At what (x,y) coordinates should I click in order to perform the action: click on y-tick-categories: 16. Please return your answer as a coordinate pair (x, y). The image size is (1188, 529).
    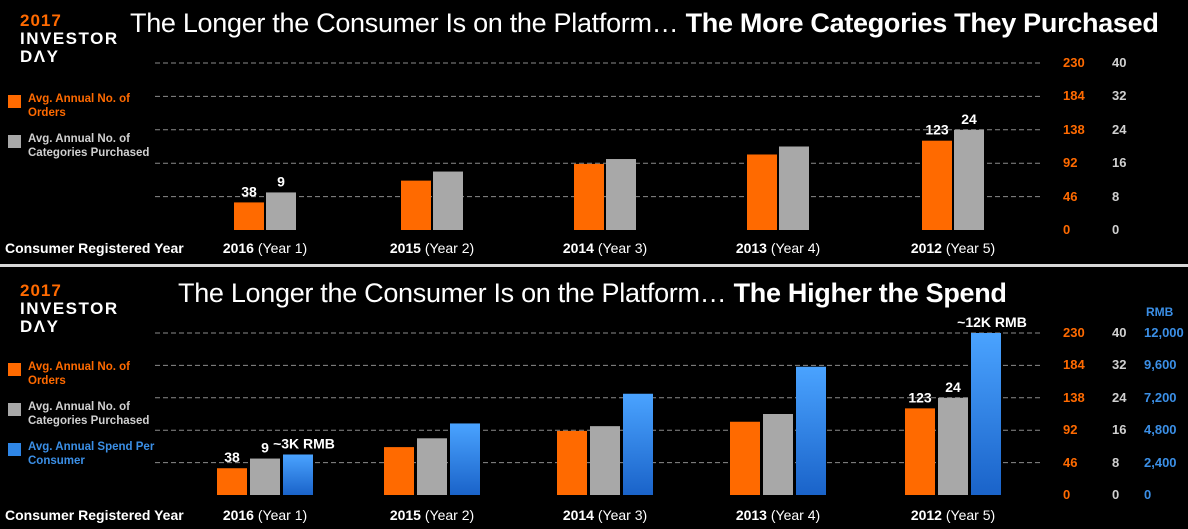
    Looking at the image, I should click on (1119, 163).